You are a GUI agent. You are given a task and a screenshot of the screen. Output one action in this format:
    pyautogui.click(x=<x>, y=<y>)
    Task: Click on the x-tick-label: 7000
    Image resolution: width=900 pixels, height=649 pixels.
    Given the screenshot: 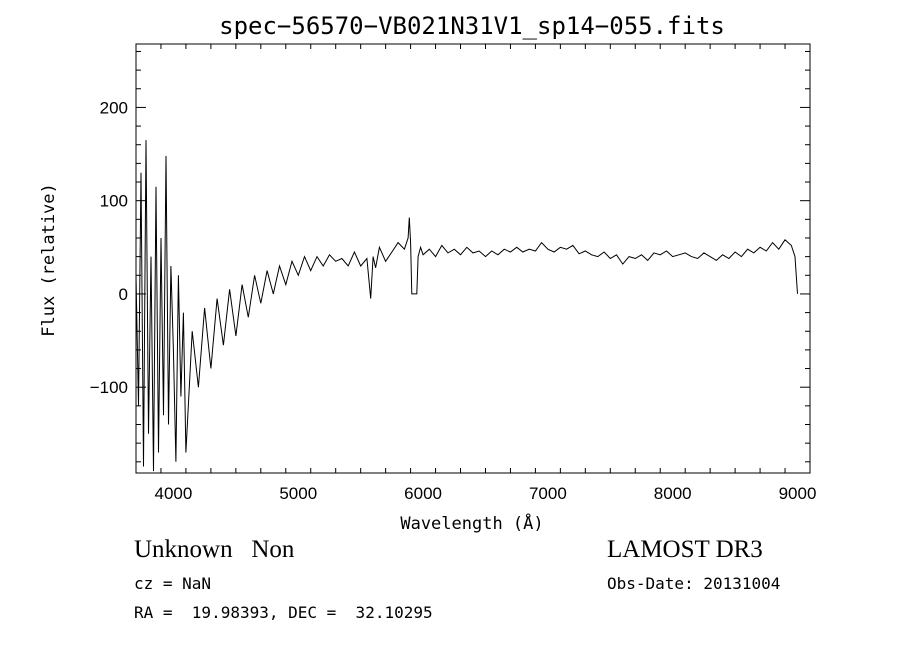 What is the action you would take?
    pyautogui.click(x=548, y=493)
    